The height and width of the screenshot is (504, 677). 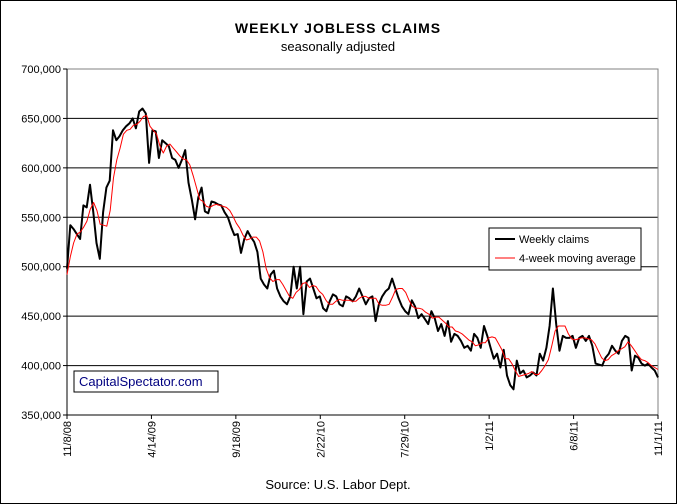 What do you see at coordinates (575, 436) in the screenshot?
I see `x-tick-label: 6/8/11` at bounding box center [575, 436].